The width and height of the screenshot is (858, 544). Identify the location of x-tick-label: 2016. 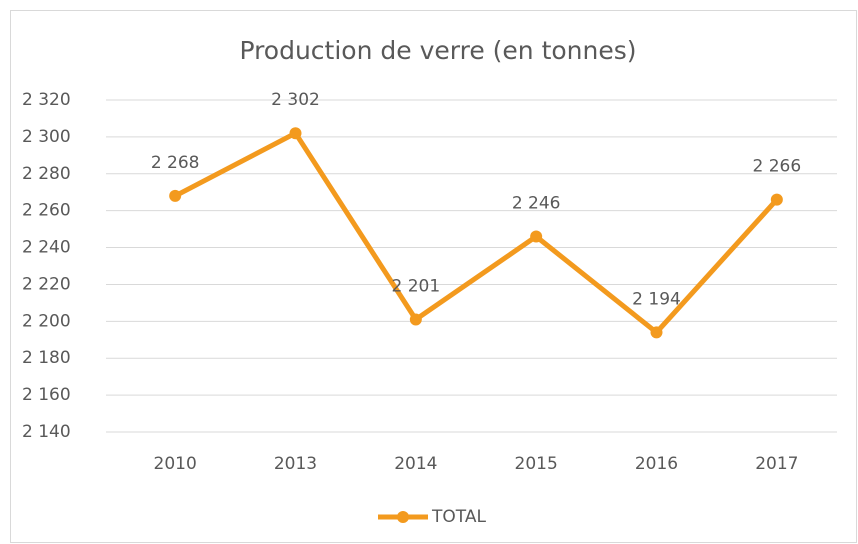
(656, 464).